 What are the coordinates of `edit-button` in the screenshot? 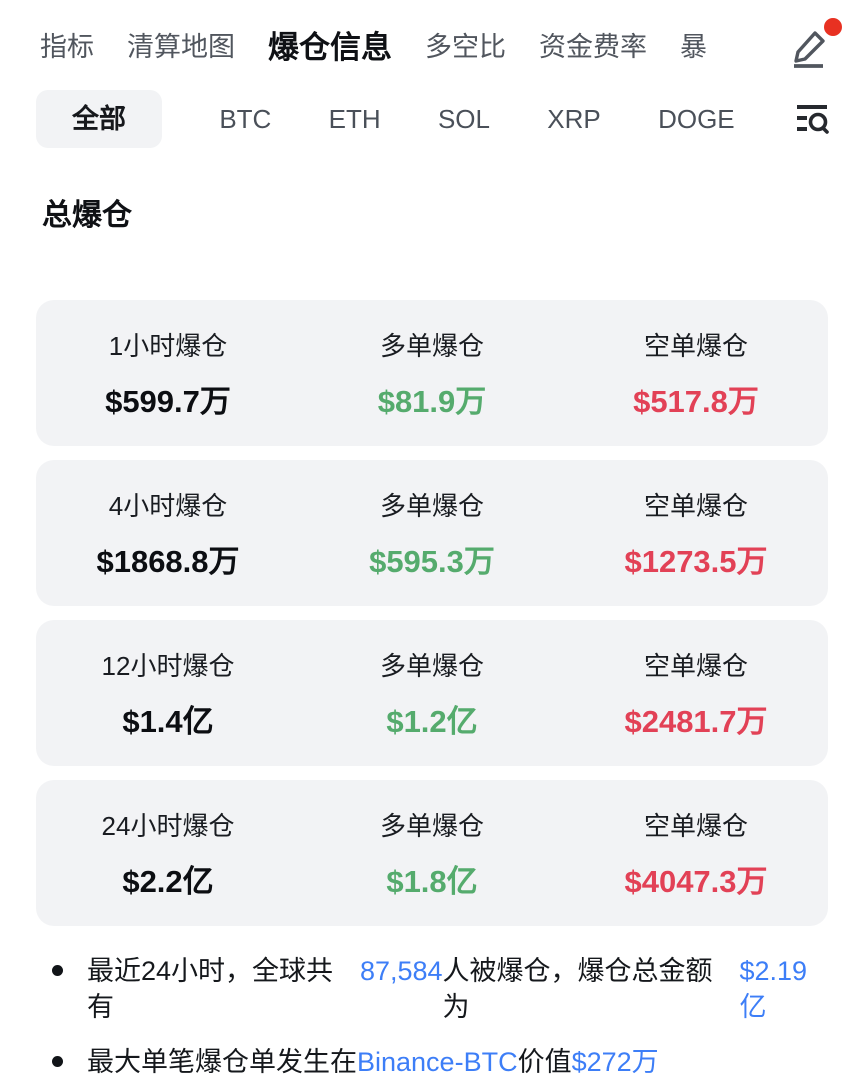 It's located at (814, 43).